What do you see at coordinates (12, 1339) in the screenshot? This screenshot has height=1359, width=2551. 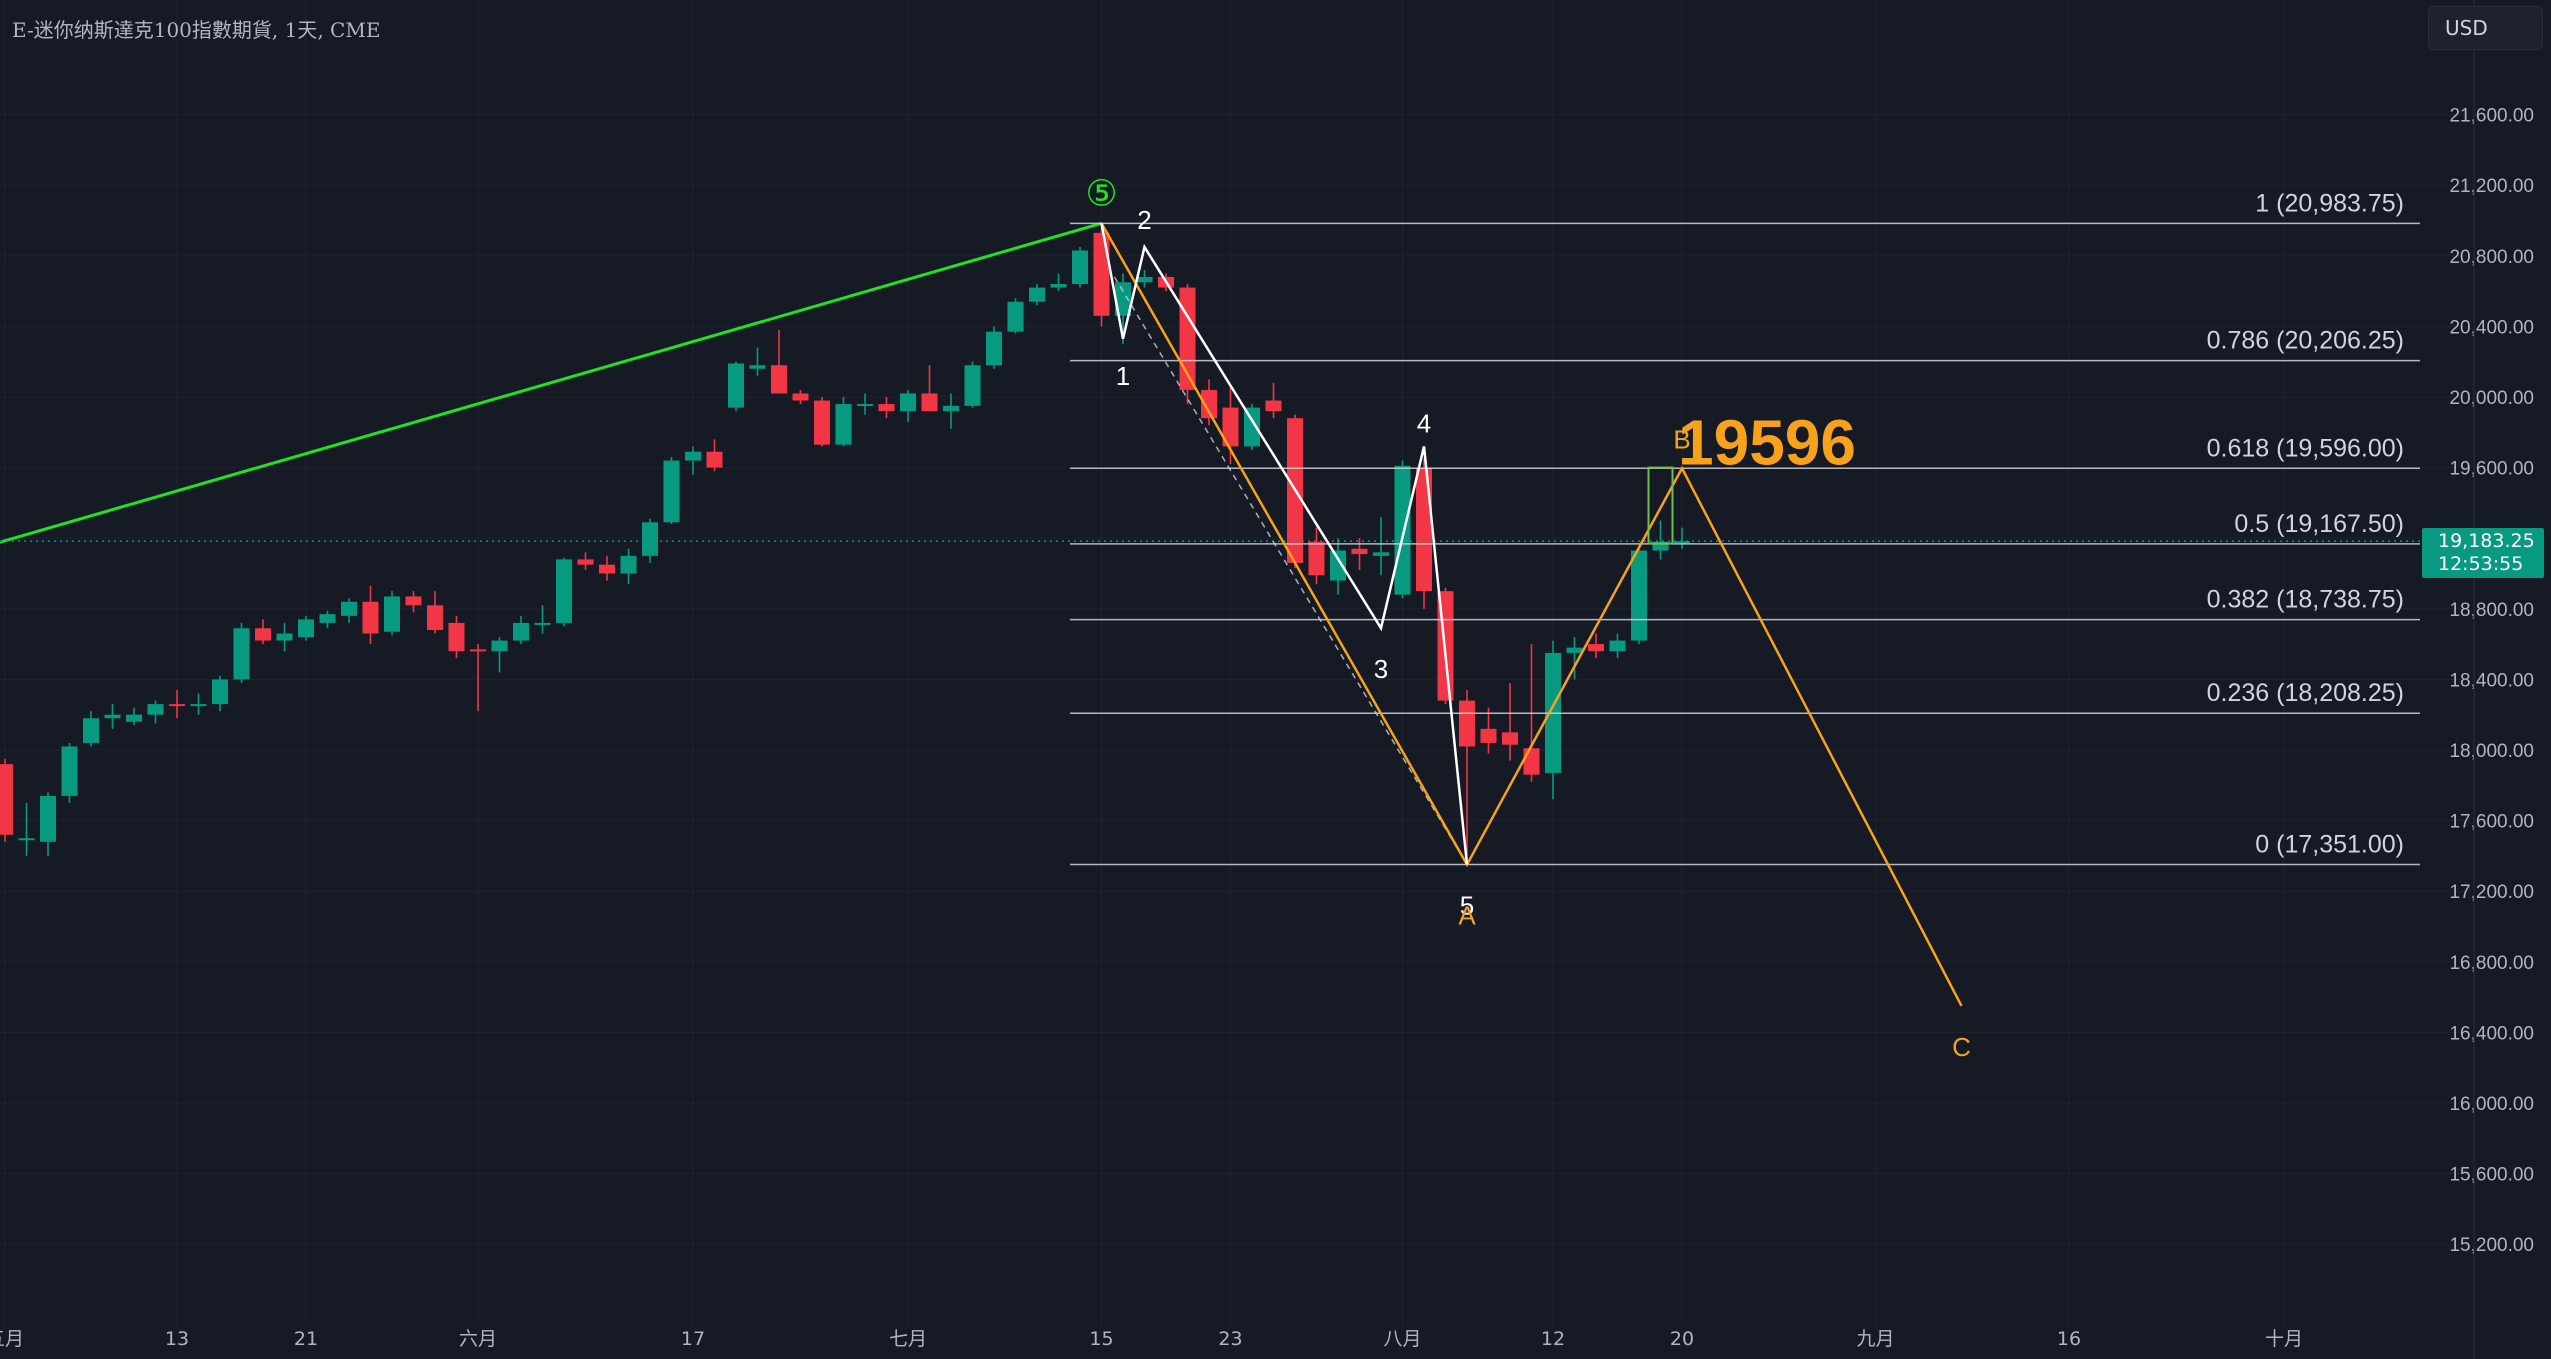 I see `x-tick-label: 五月` at bounding box center [12, 1339].